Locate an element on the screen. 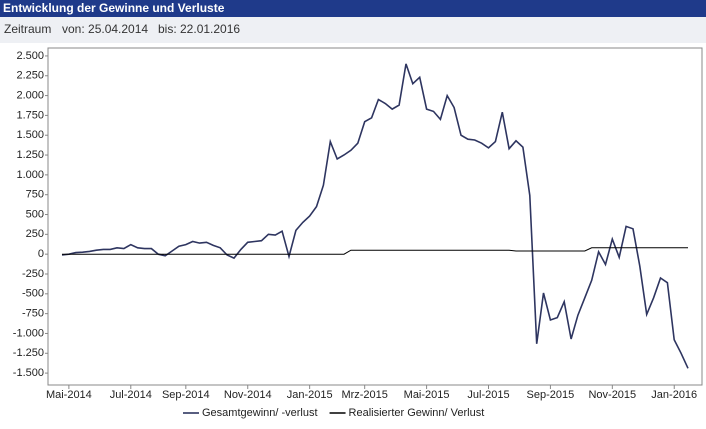 The width and height of the screenshot is (706, 429). title-bar is located at coordinates (353, 8).